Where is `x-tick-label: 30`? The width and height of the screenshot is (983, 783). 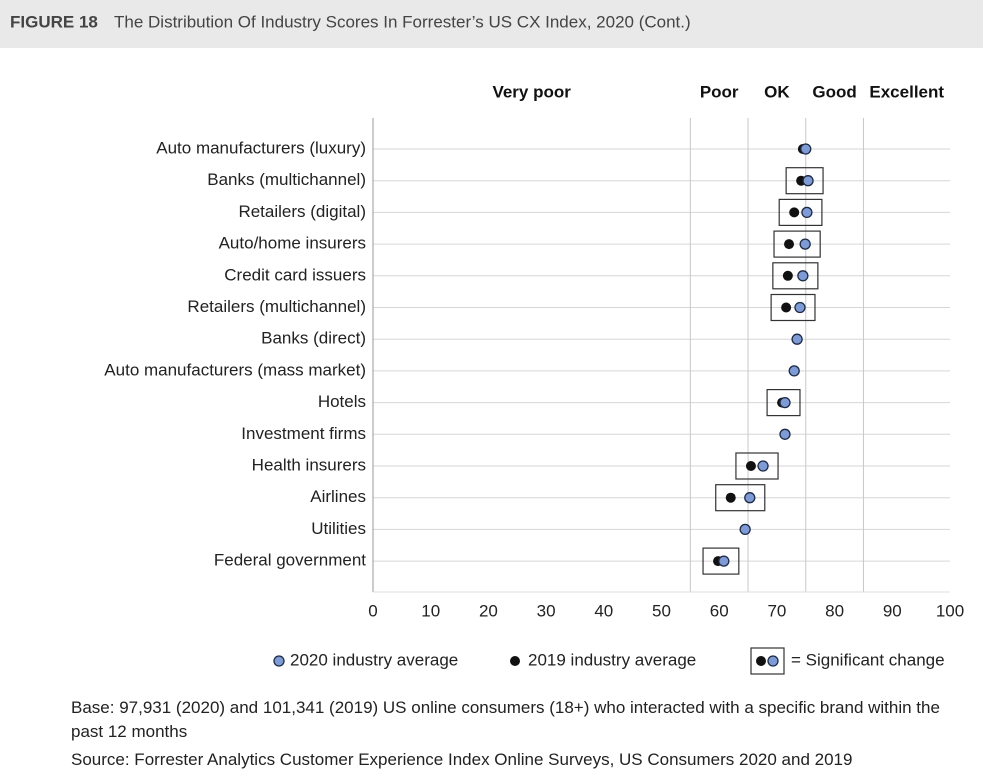 x-tick-label: 30 is located at coordinates (546, 610).